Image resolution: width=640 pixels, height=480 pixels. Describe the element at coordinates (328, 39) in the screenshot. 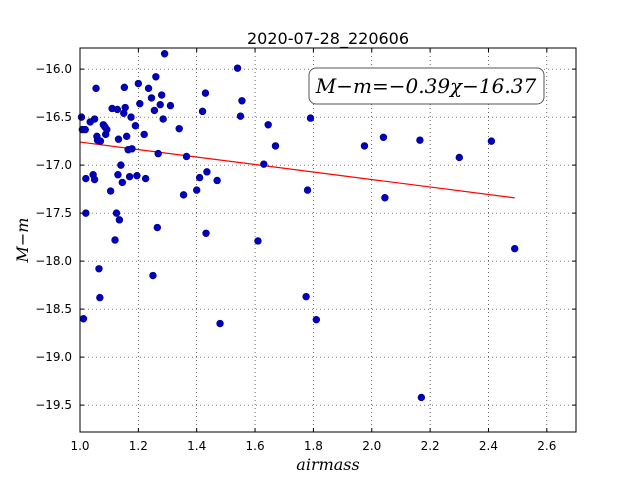

I see `chart-title: 2020-07-28_220606` at that location.